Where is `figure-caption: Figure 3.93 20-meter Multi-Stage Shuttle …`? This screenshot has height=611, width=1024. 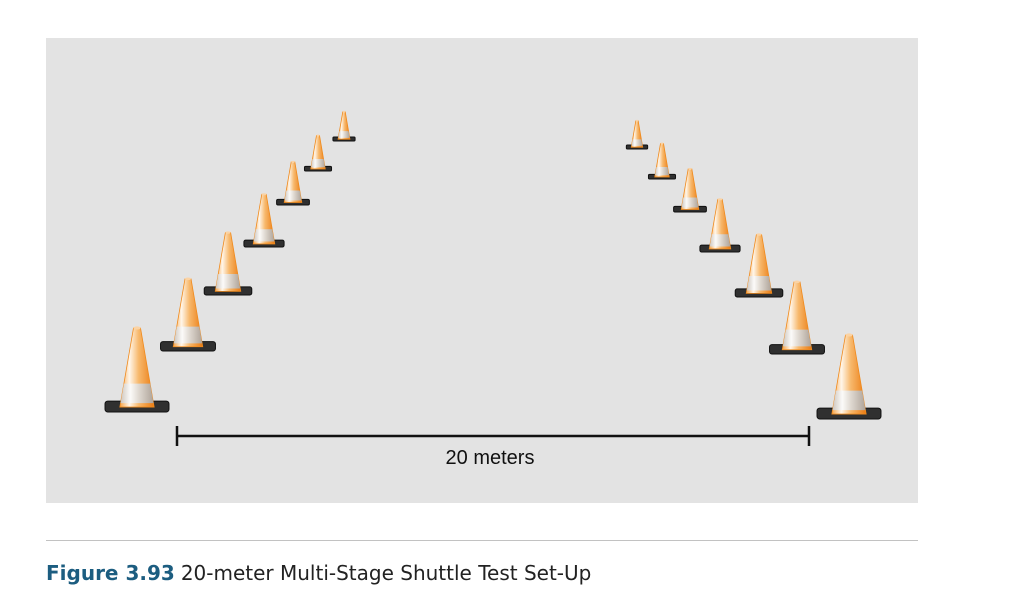
figure-caption: Figure 3.93 20-meter Multi-Stage Shuttle … is located at coordinates (318, 573).